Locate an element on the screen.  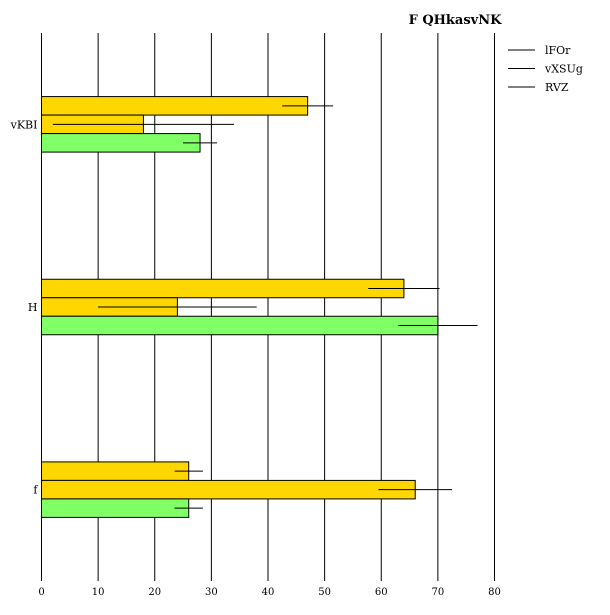
x-tick-label: 0 is located at coordinates (41, 592).